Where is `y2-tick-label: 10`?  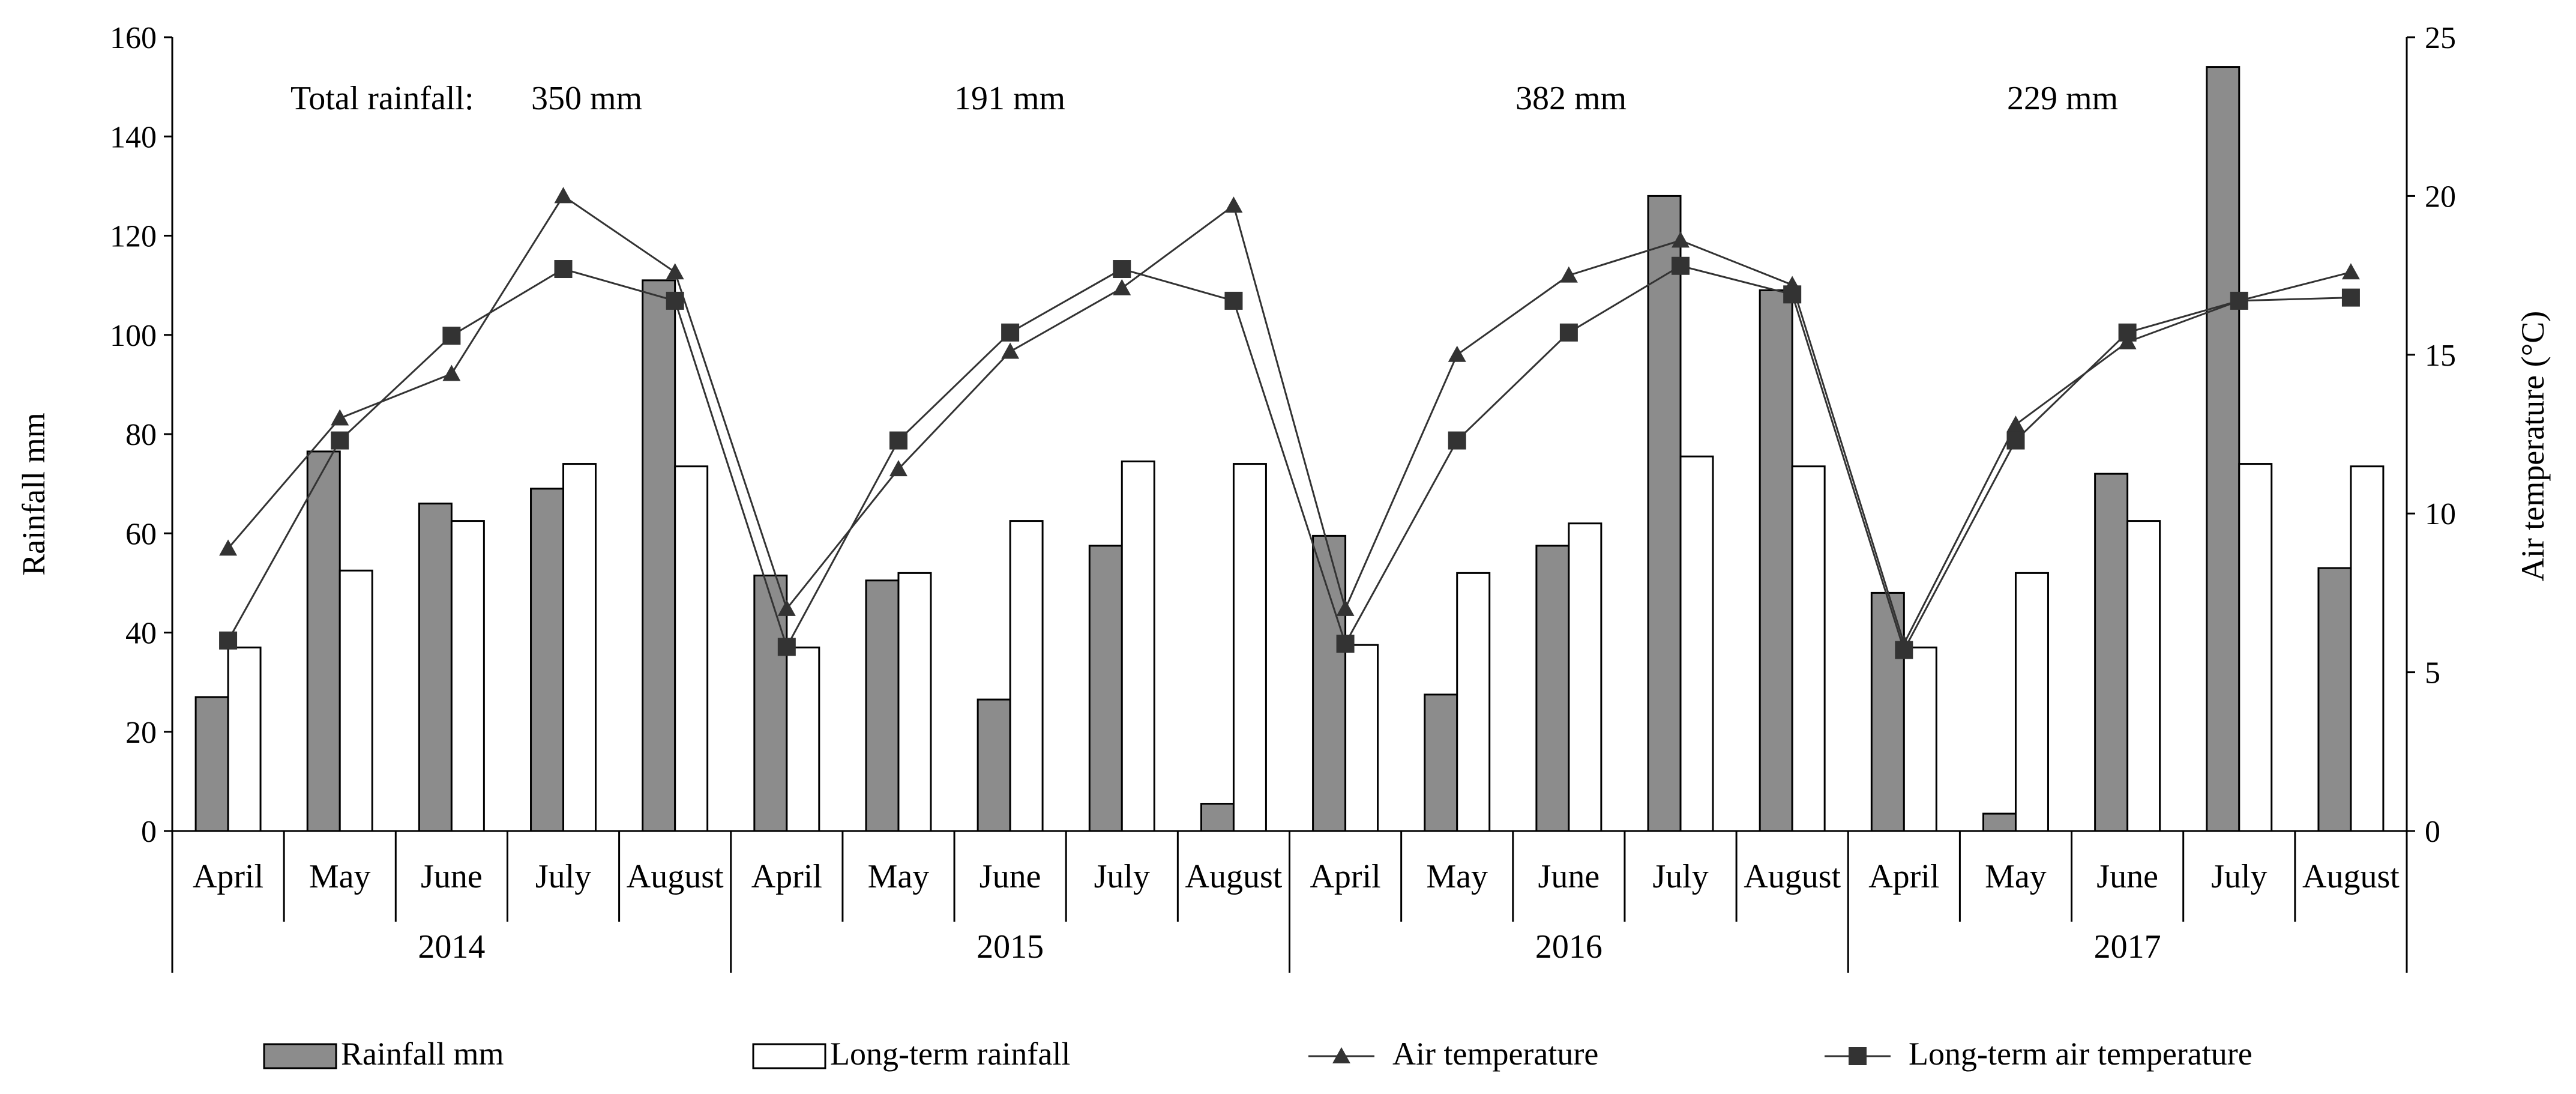 y2-tick-label: 10 is located at coordinates (2440, 514).